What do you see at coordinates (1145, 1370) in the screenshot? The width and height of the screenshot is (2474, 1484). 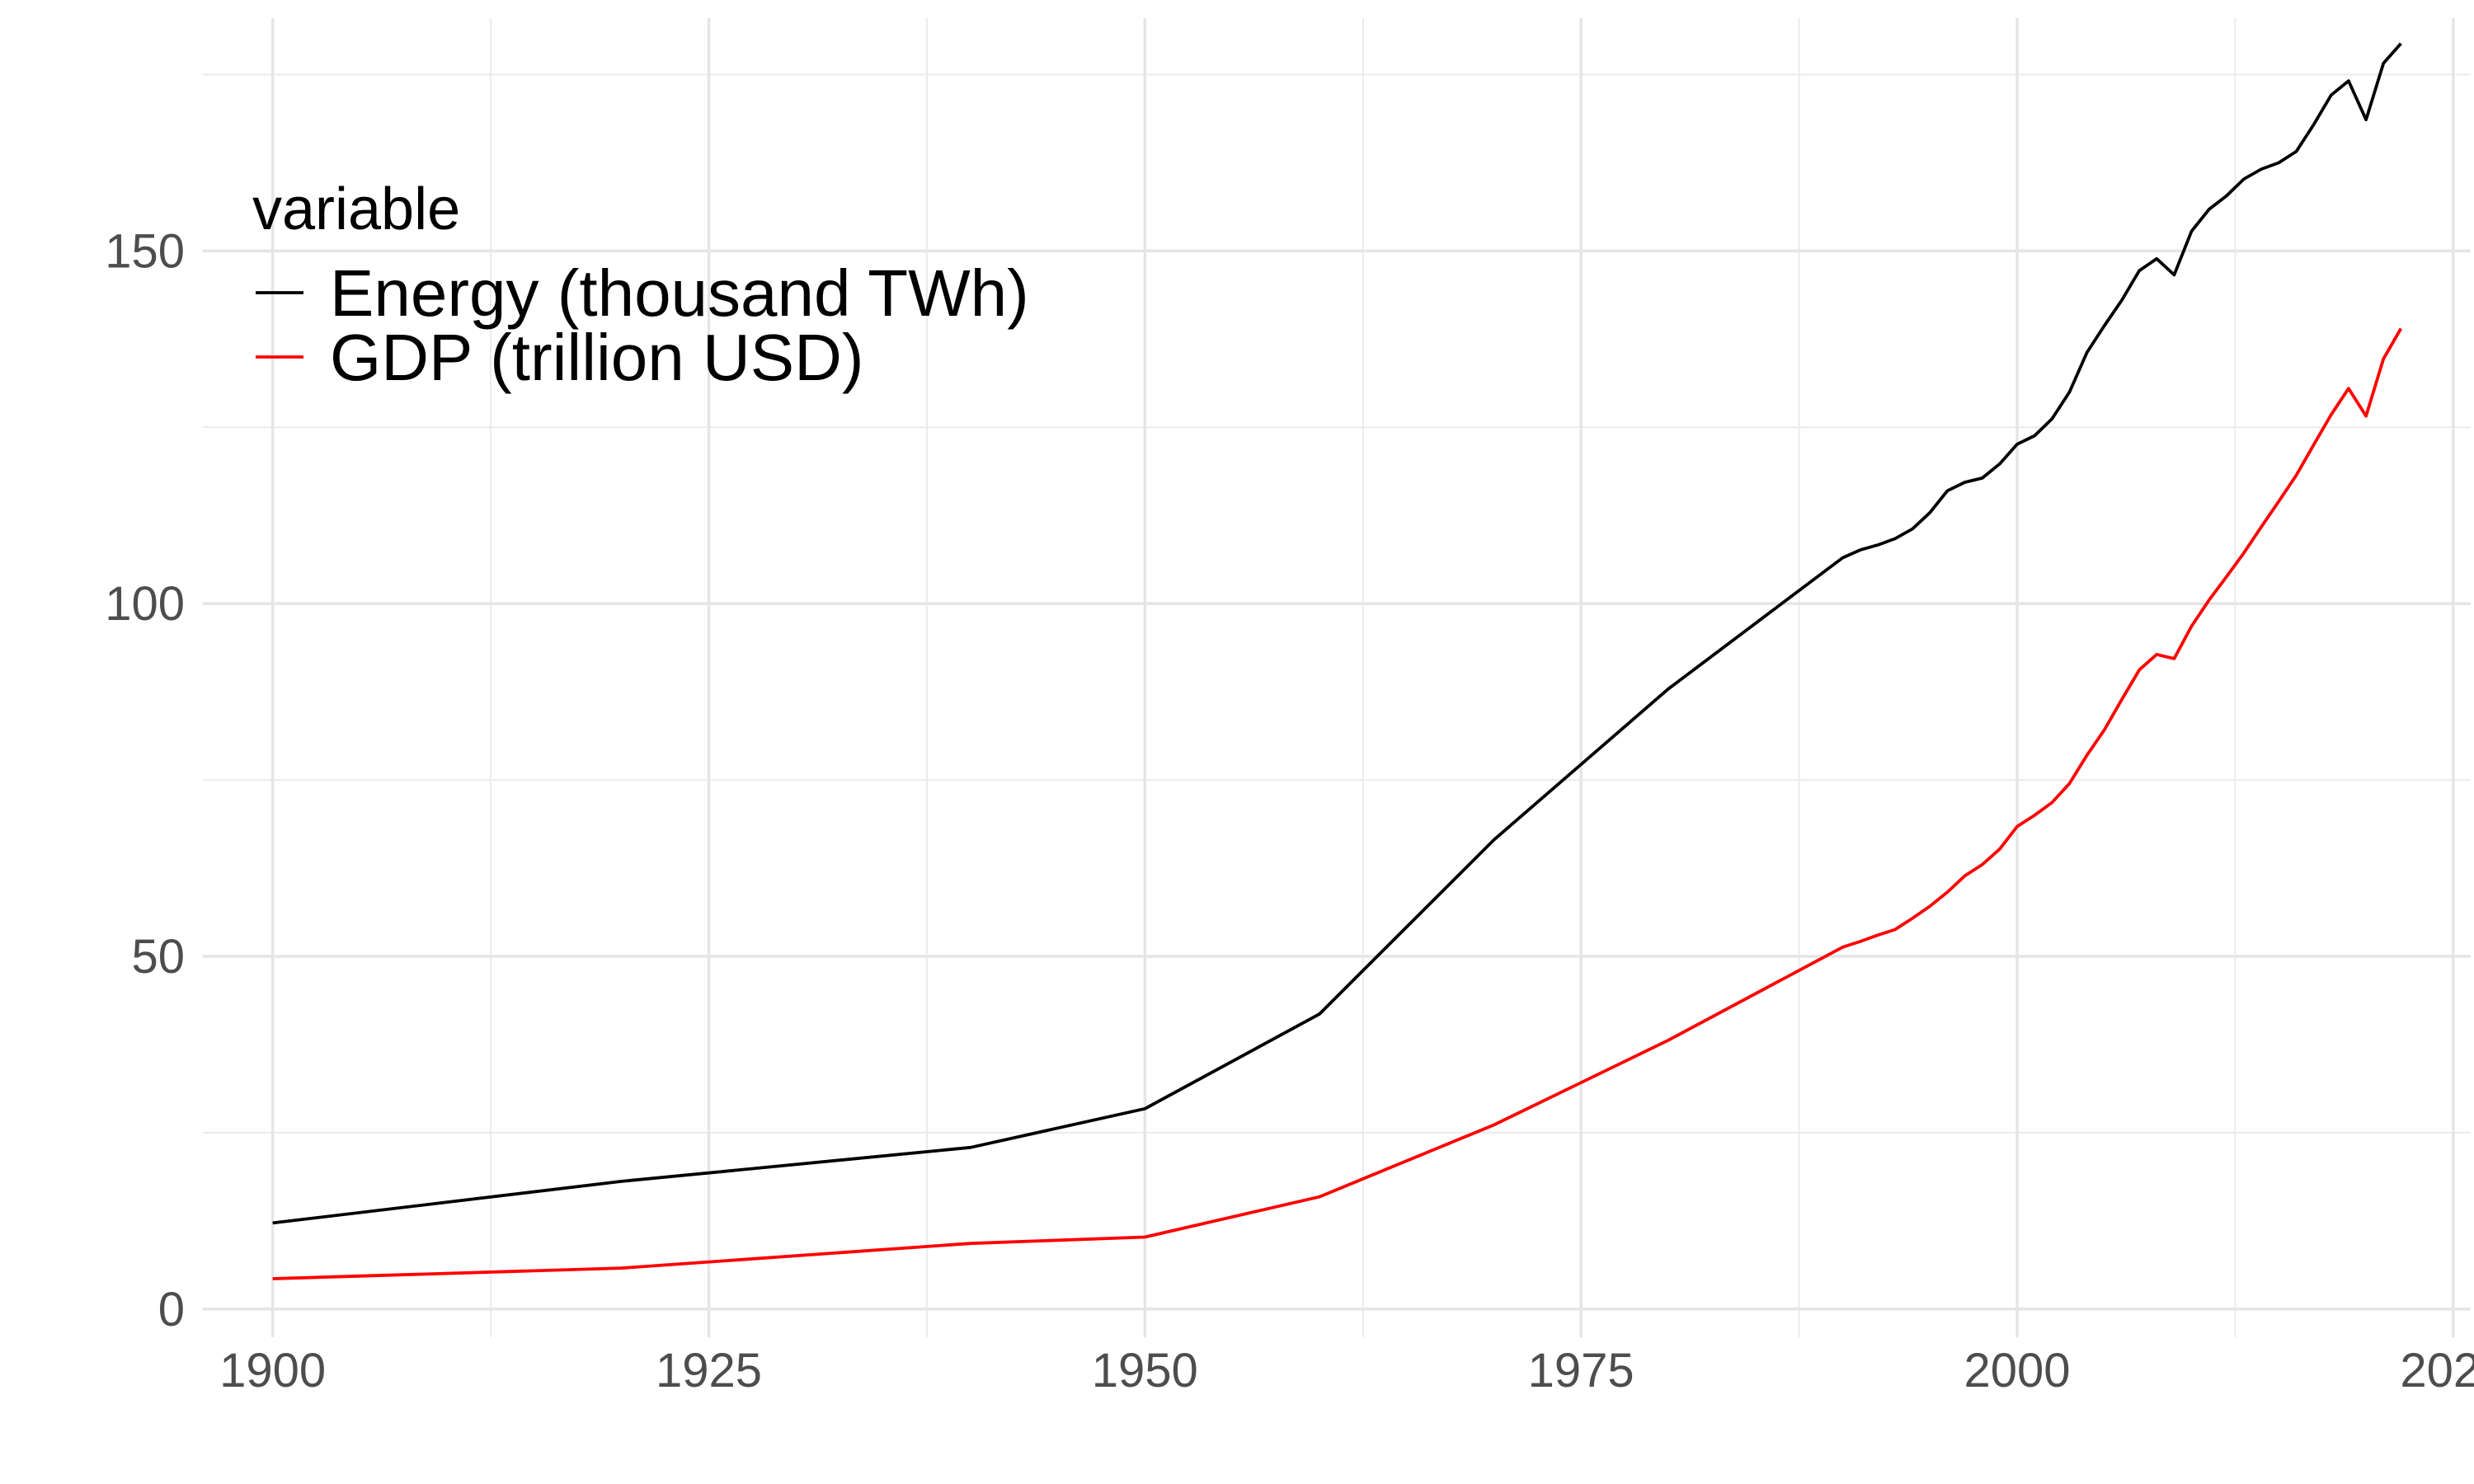 I see `x-tick-label: 1950` at bounding box center [1145, 1370].